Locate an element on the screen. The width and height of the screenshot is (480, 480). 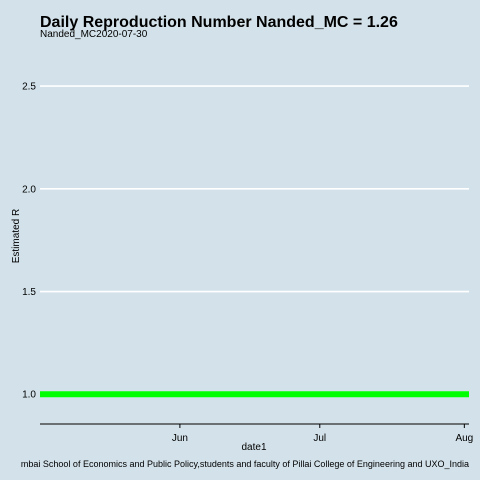
y-tick-label: 2.5 is located at coordinates (29, 87).